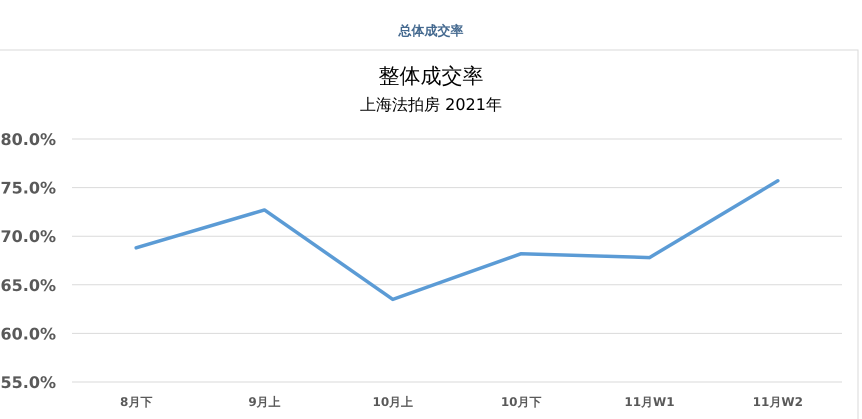 Image resolution: width=862 pixels, height=419 pixels. What do you see at coordinates (28, 334) in the screenshot?
I see `y-tick-label: 60.0%` at bounding box center [28, 334].